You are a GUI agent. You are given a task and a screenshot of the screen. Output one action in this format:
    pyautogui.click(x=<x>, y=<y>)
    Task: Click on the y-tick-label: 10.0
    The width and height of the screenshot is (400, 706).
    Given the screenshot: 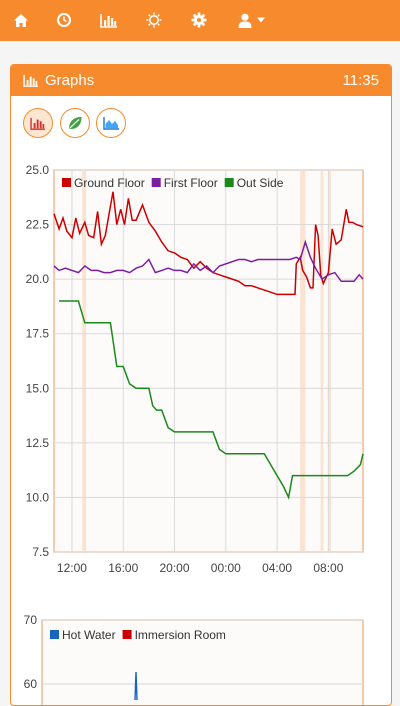 What is the action you would take?
    pyautogui.click(x=38, y=497)
    